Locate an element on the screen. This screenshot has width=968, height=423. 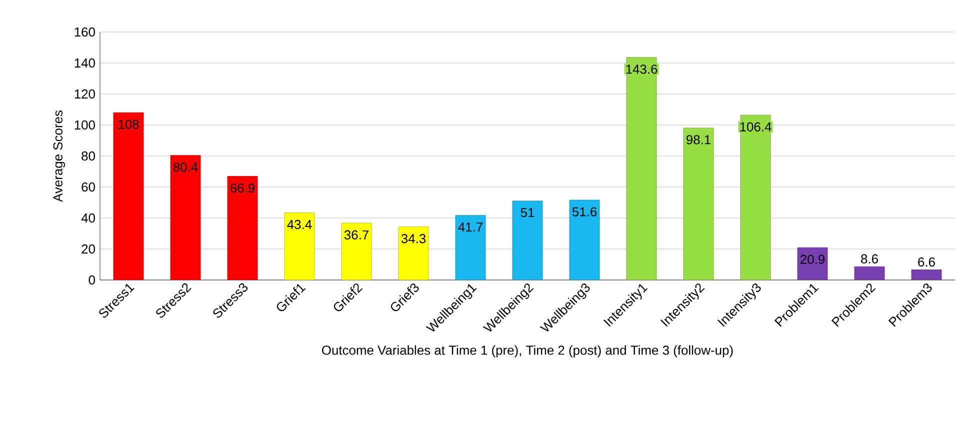
data-label: 108 is located at coordinates (128, 124).